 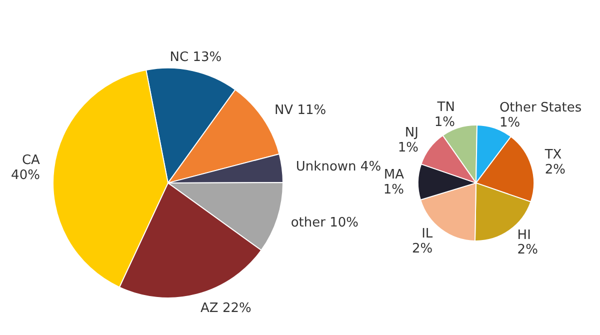 What do you see at coordinates (179, 56) in the screenshot?
I see `slice-label: NC` at bounding box center [179, 56].